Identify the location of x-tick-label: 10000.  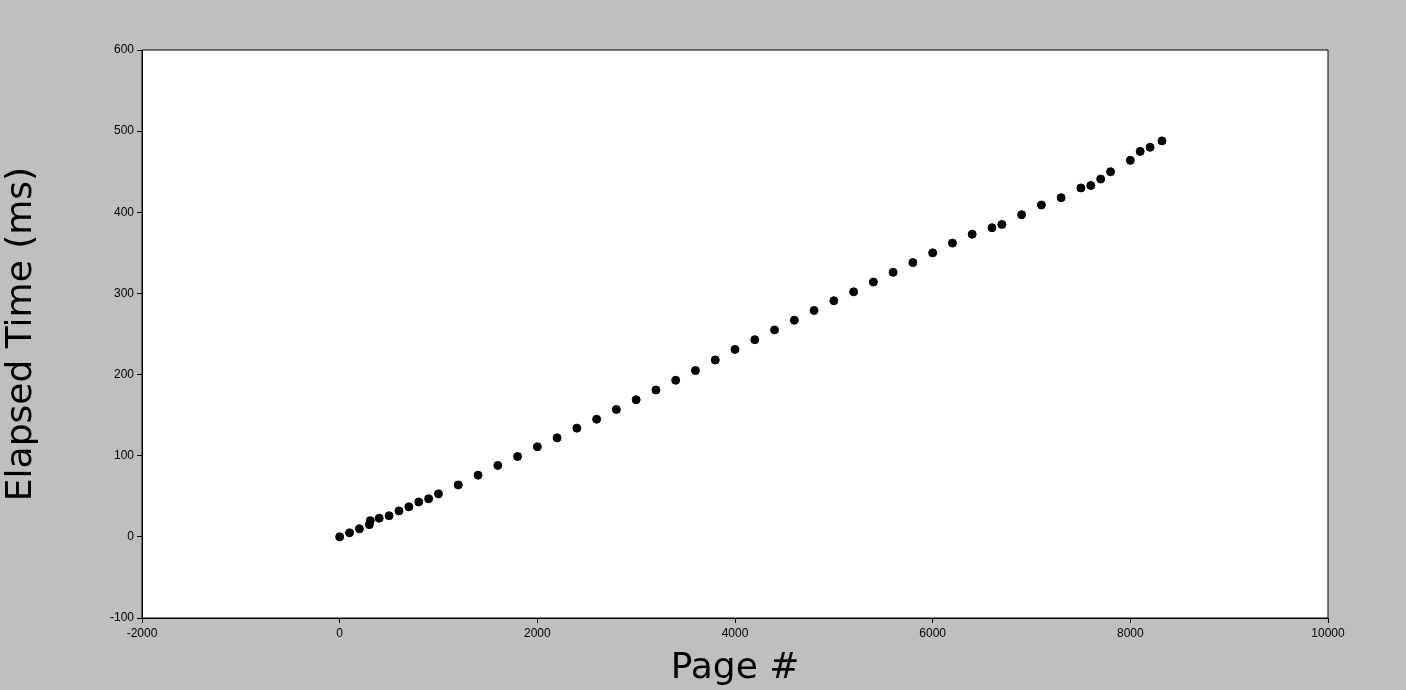
(1328, 632).